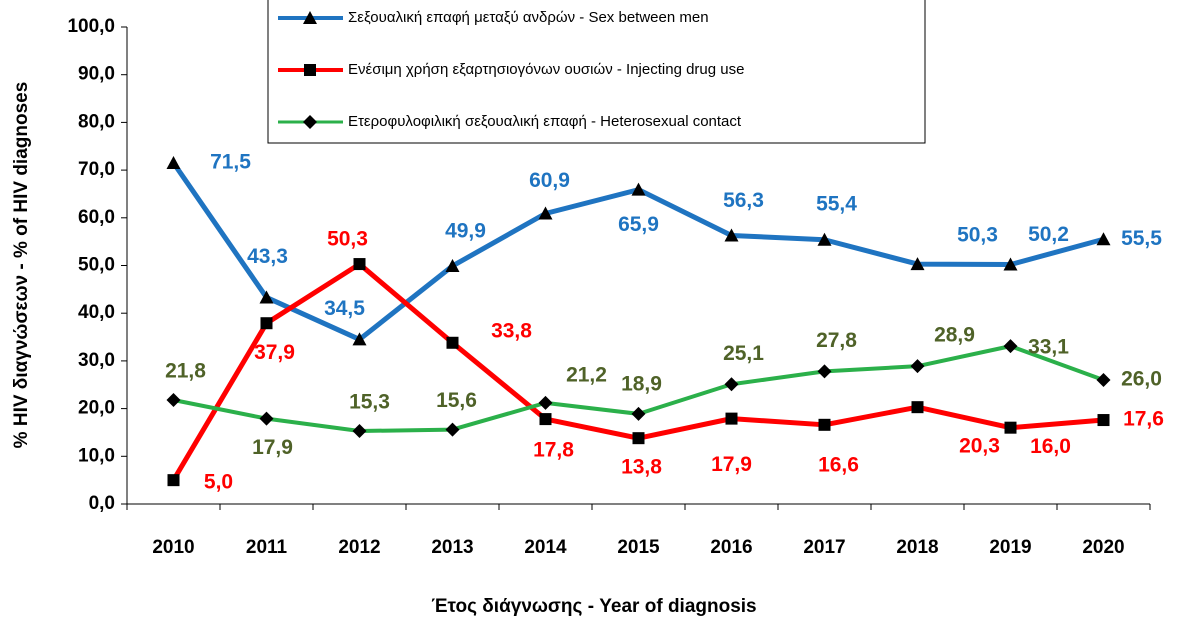 This screenshot has width=1188, height=623. I want to click on x-tick-label: 2017, so click(824, 547).